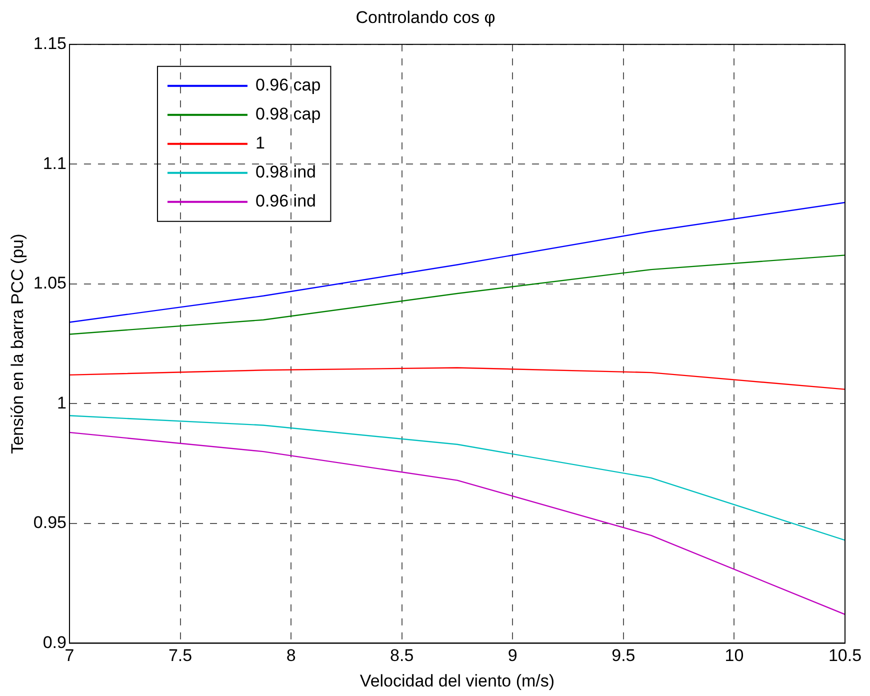  What do you see at coordinates (285, 201) in the screenshot?
I see `legend-label: 0.96 ind` at bounding box center [285, 201].